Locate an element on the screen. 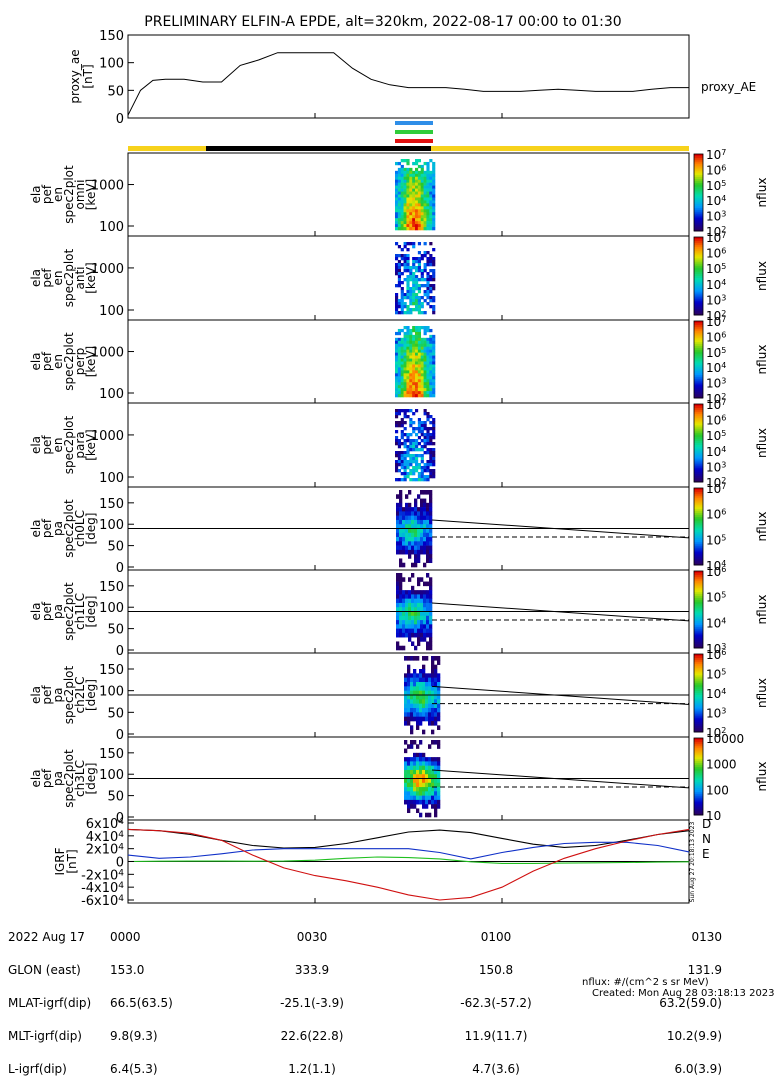  pa-tick-label: 50 is located at coordinates (115, 630).